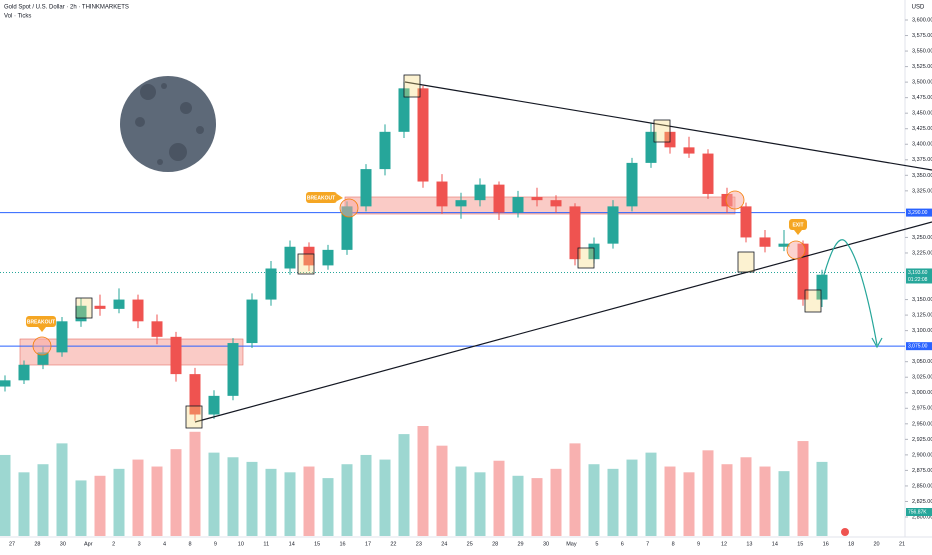 The width and height of the screenshot is (932, 555). What do you see at coordinates (797, 225) in the screenshot?
I see `annotation: EXIT` at bounding box center [797, 225].